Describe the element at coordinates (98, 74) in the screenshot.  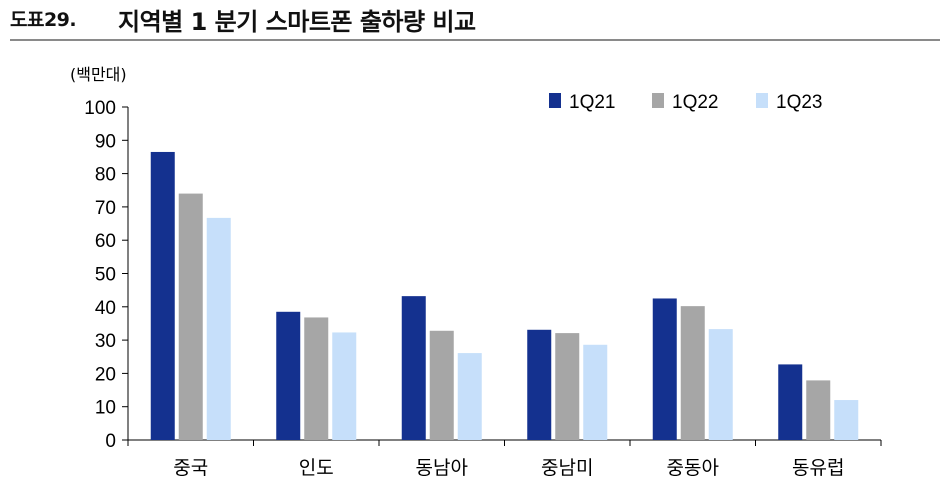
I see `y-axis-unit-label: (백만대)` at that location.